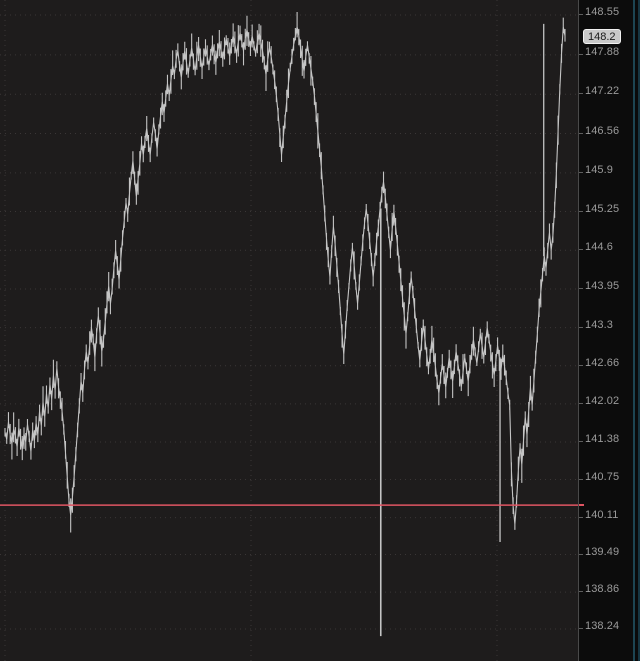  I want to click on vertical-scrollbar, so click(636, 330).